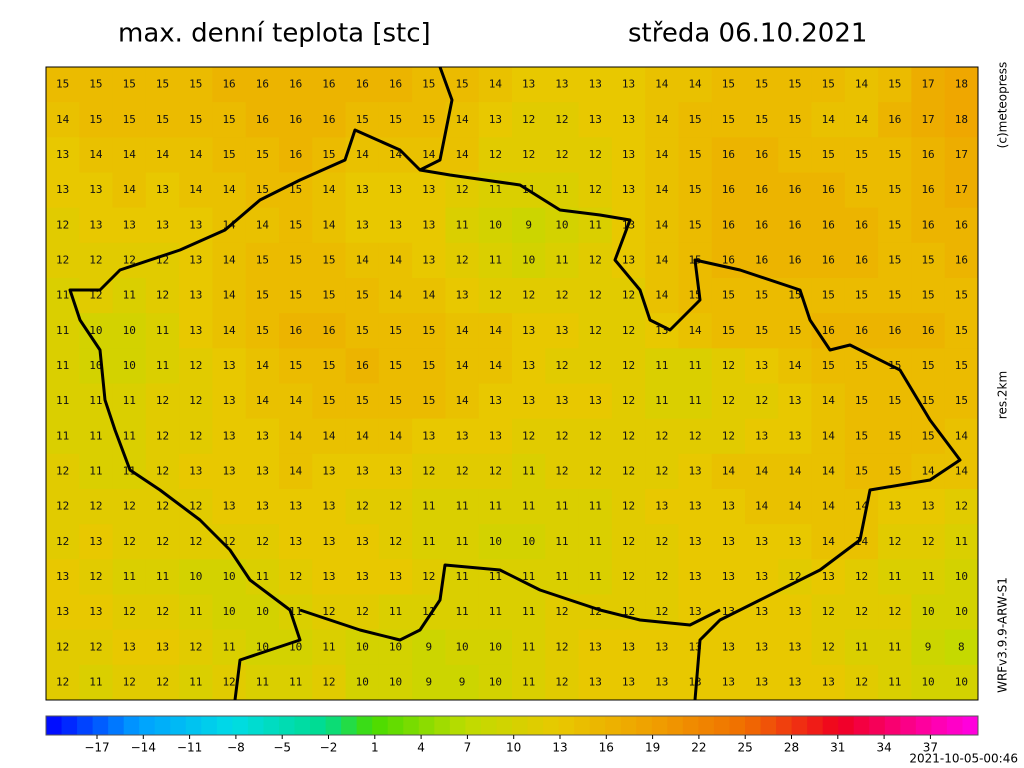  What do you see at coordinates (698, 748) in the screenshot?
I see `colorbar-label: 22` at bounding box center [698, 748].